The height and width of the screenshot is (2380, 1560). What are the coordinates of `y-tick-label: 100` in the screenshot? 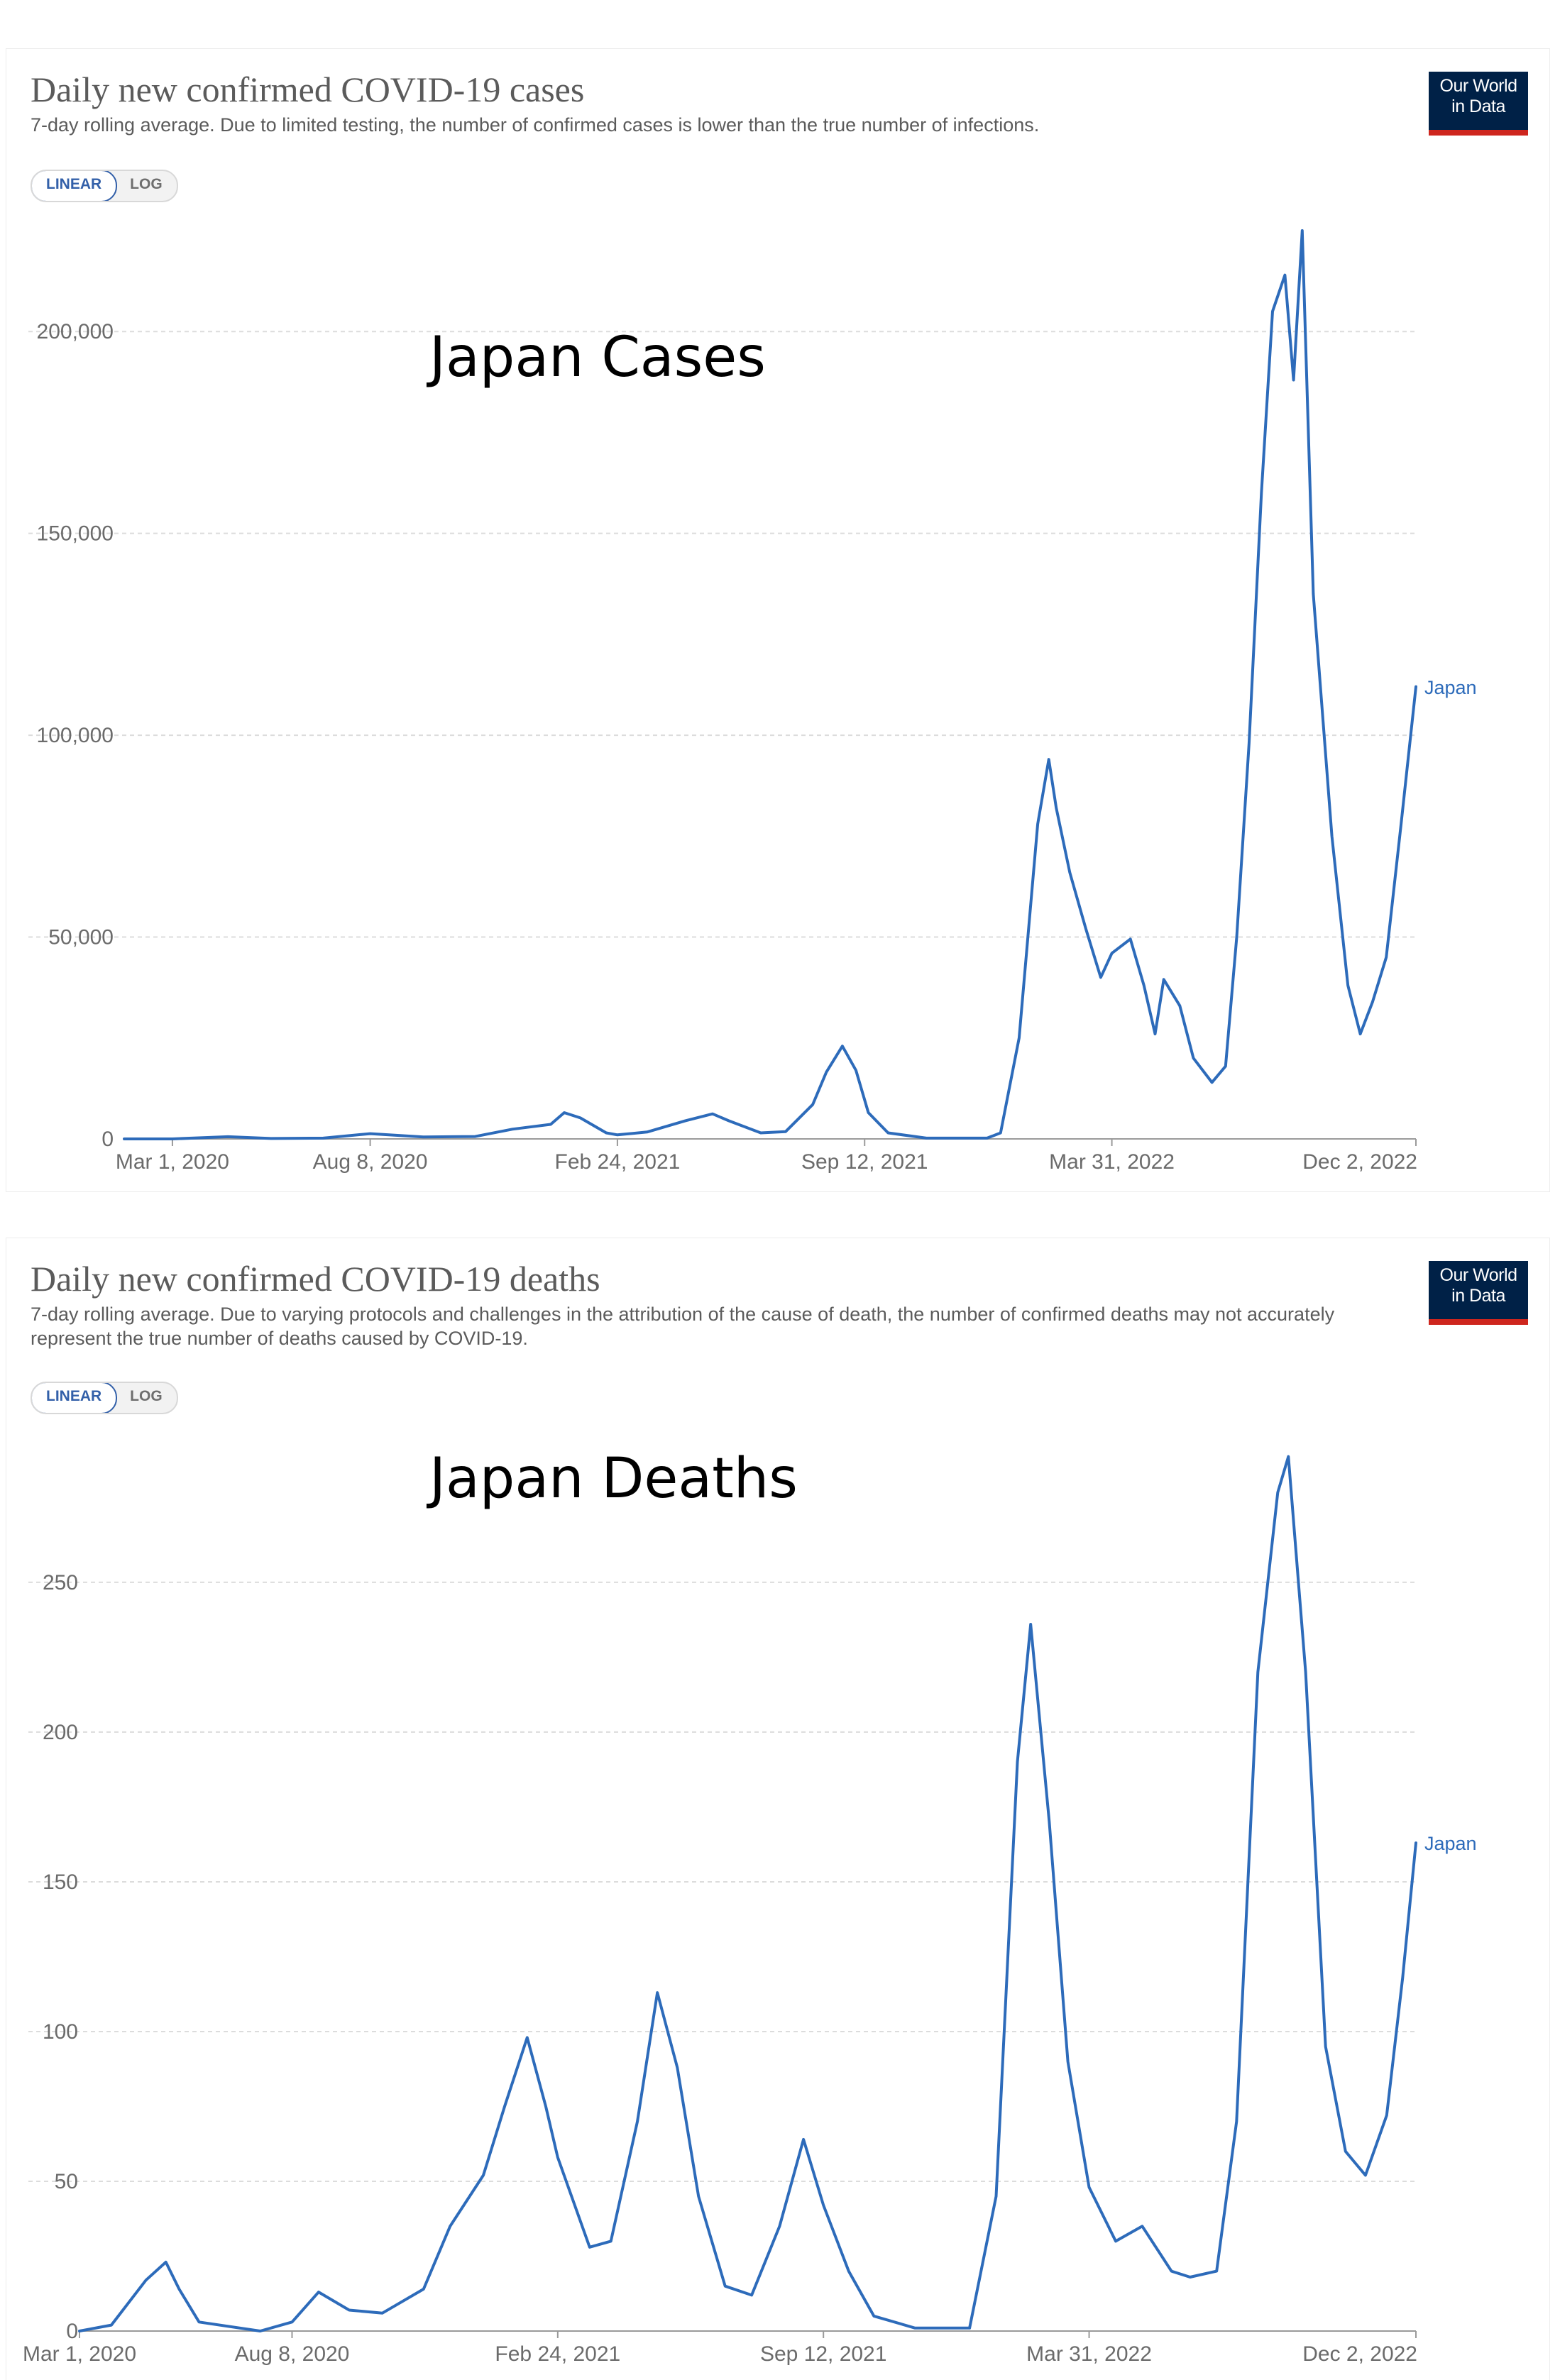 It's located at (61, 2032).